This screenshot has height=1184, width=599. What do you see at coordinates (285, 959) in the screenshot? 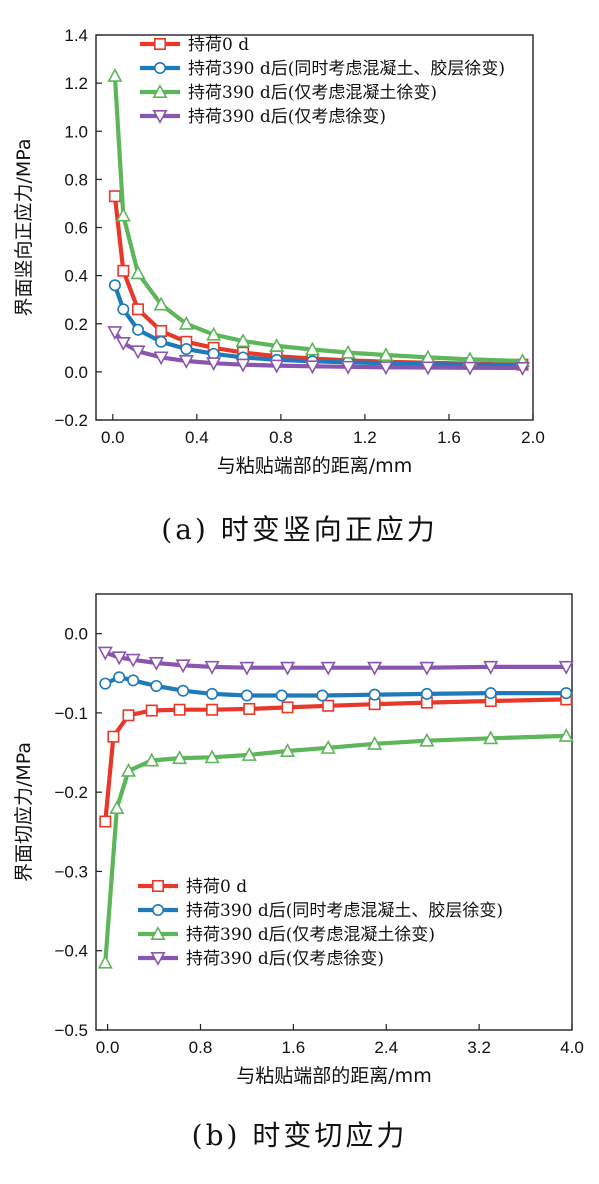
I see `legend-label: 持荷390 d后(仅考虑徐变)` at bounding box center [285, 959].